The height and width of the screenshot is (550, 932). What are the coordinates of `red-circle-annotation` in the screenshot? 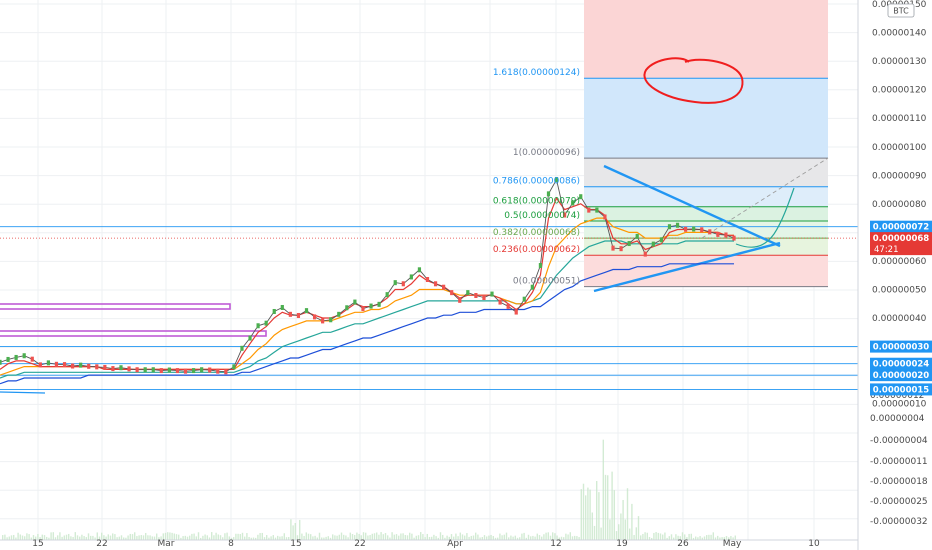 It's located at (693, 80).